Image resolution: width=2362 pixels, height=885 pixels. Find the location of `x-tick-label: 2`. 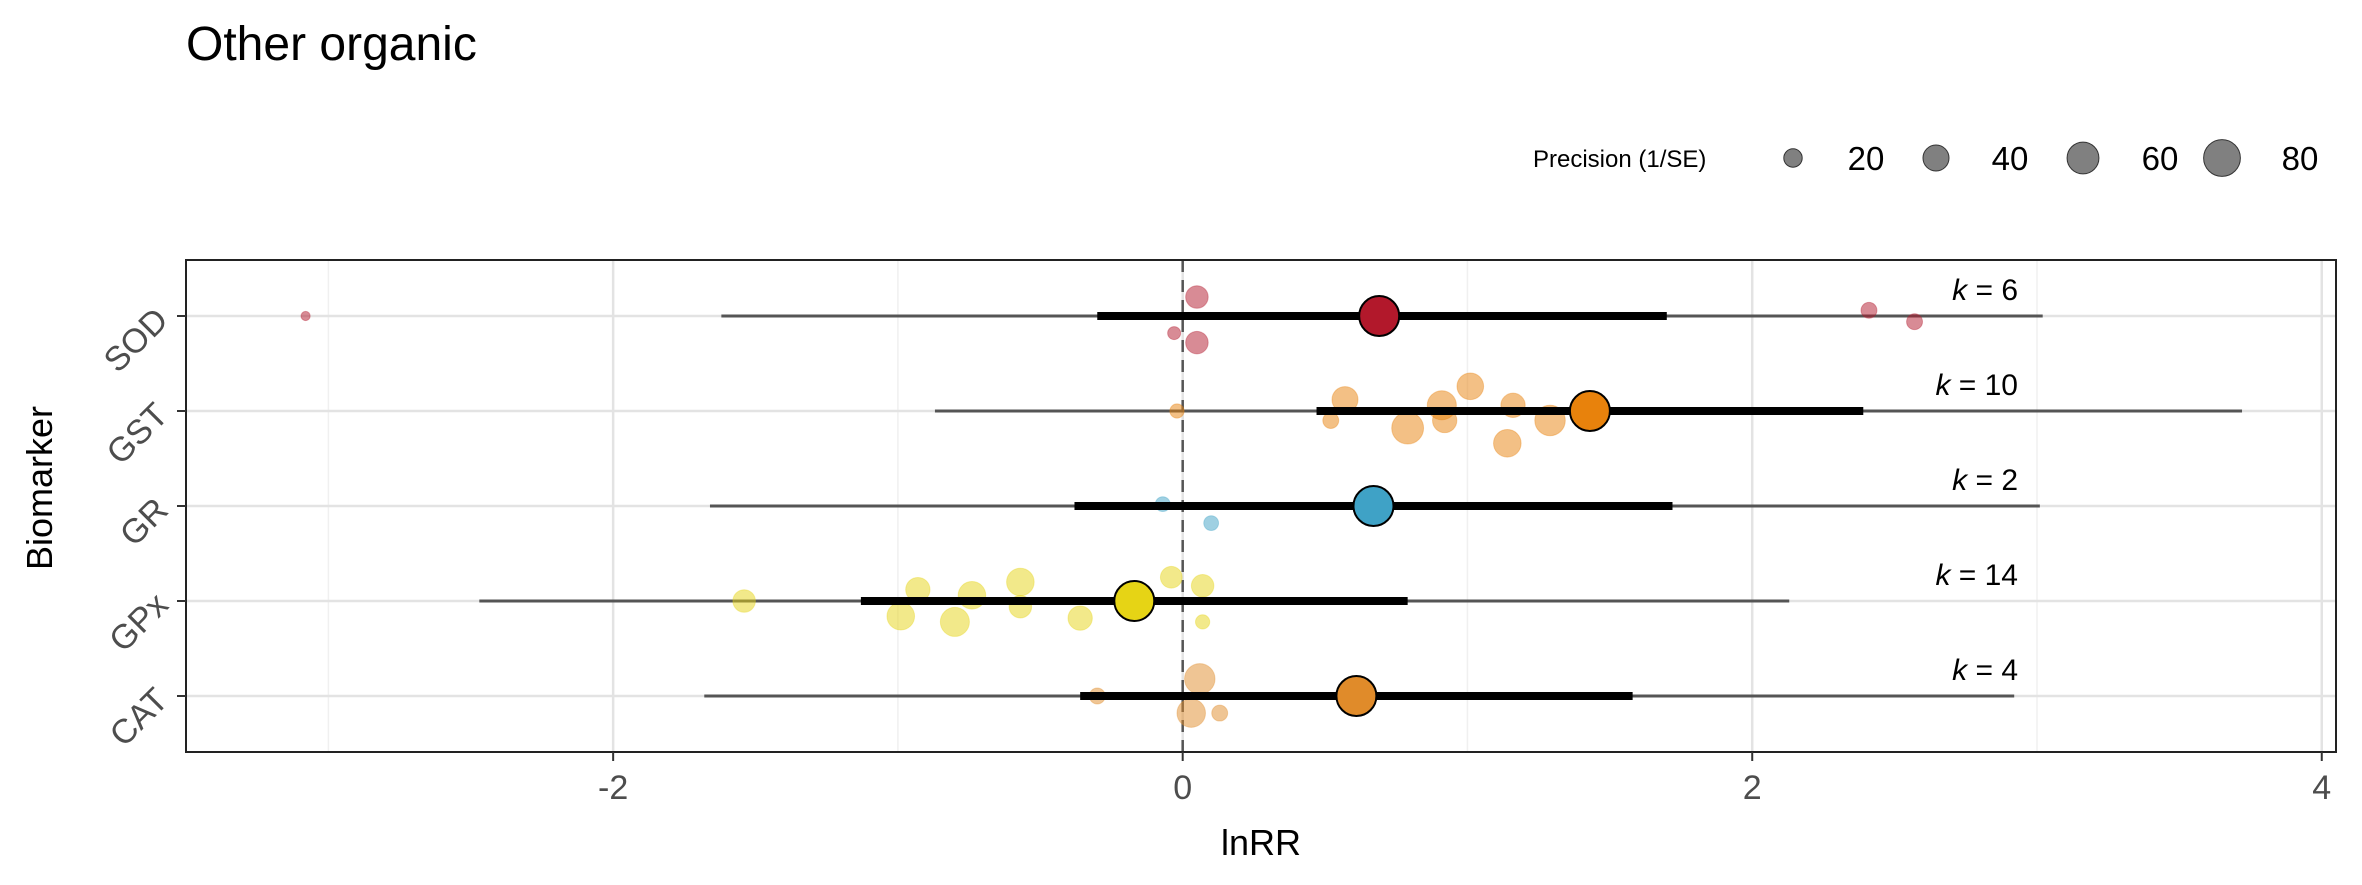

x-tick-label: 2 is located at coordinates (1752, 788).